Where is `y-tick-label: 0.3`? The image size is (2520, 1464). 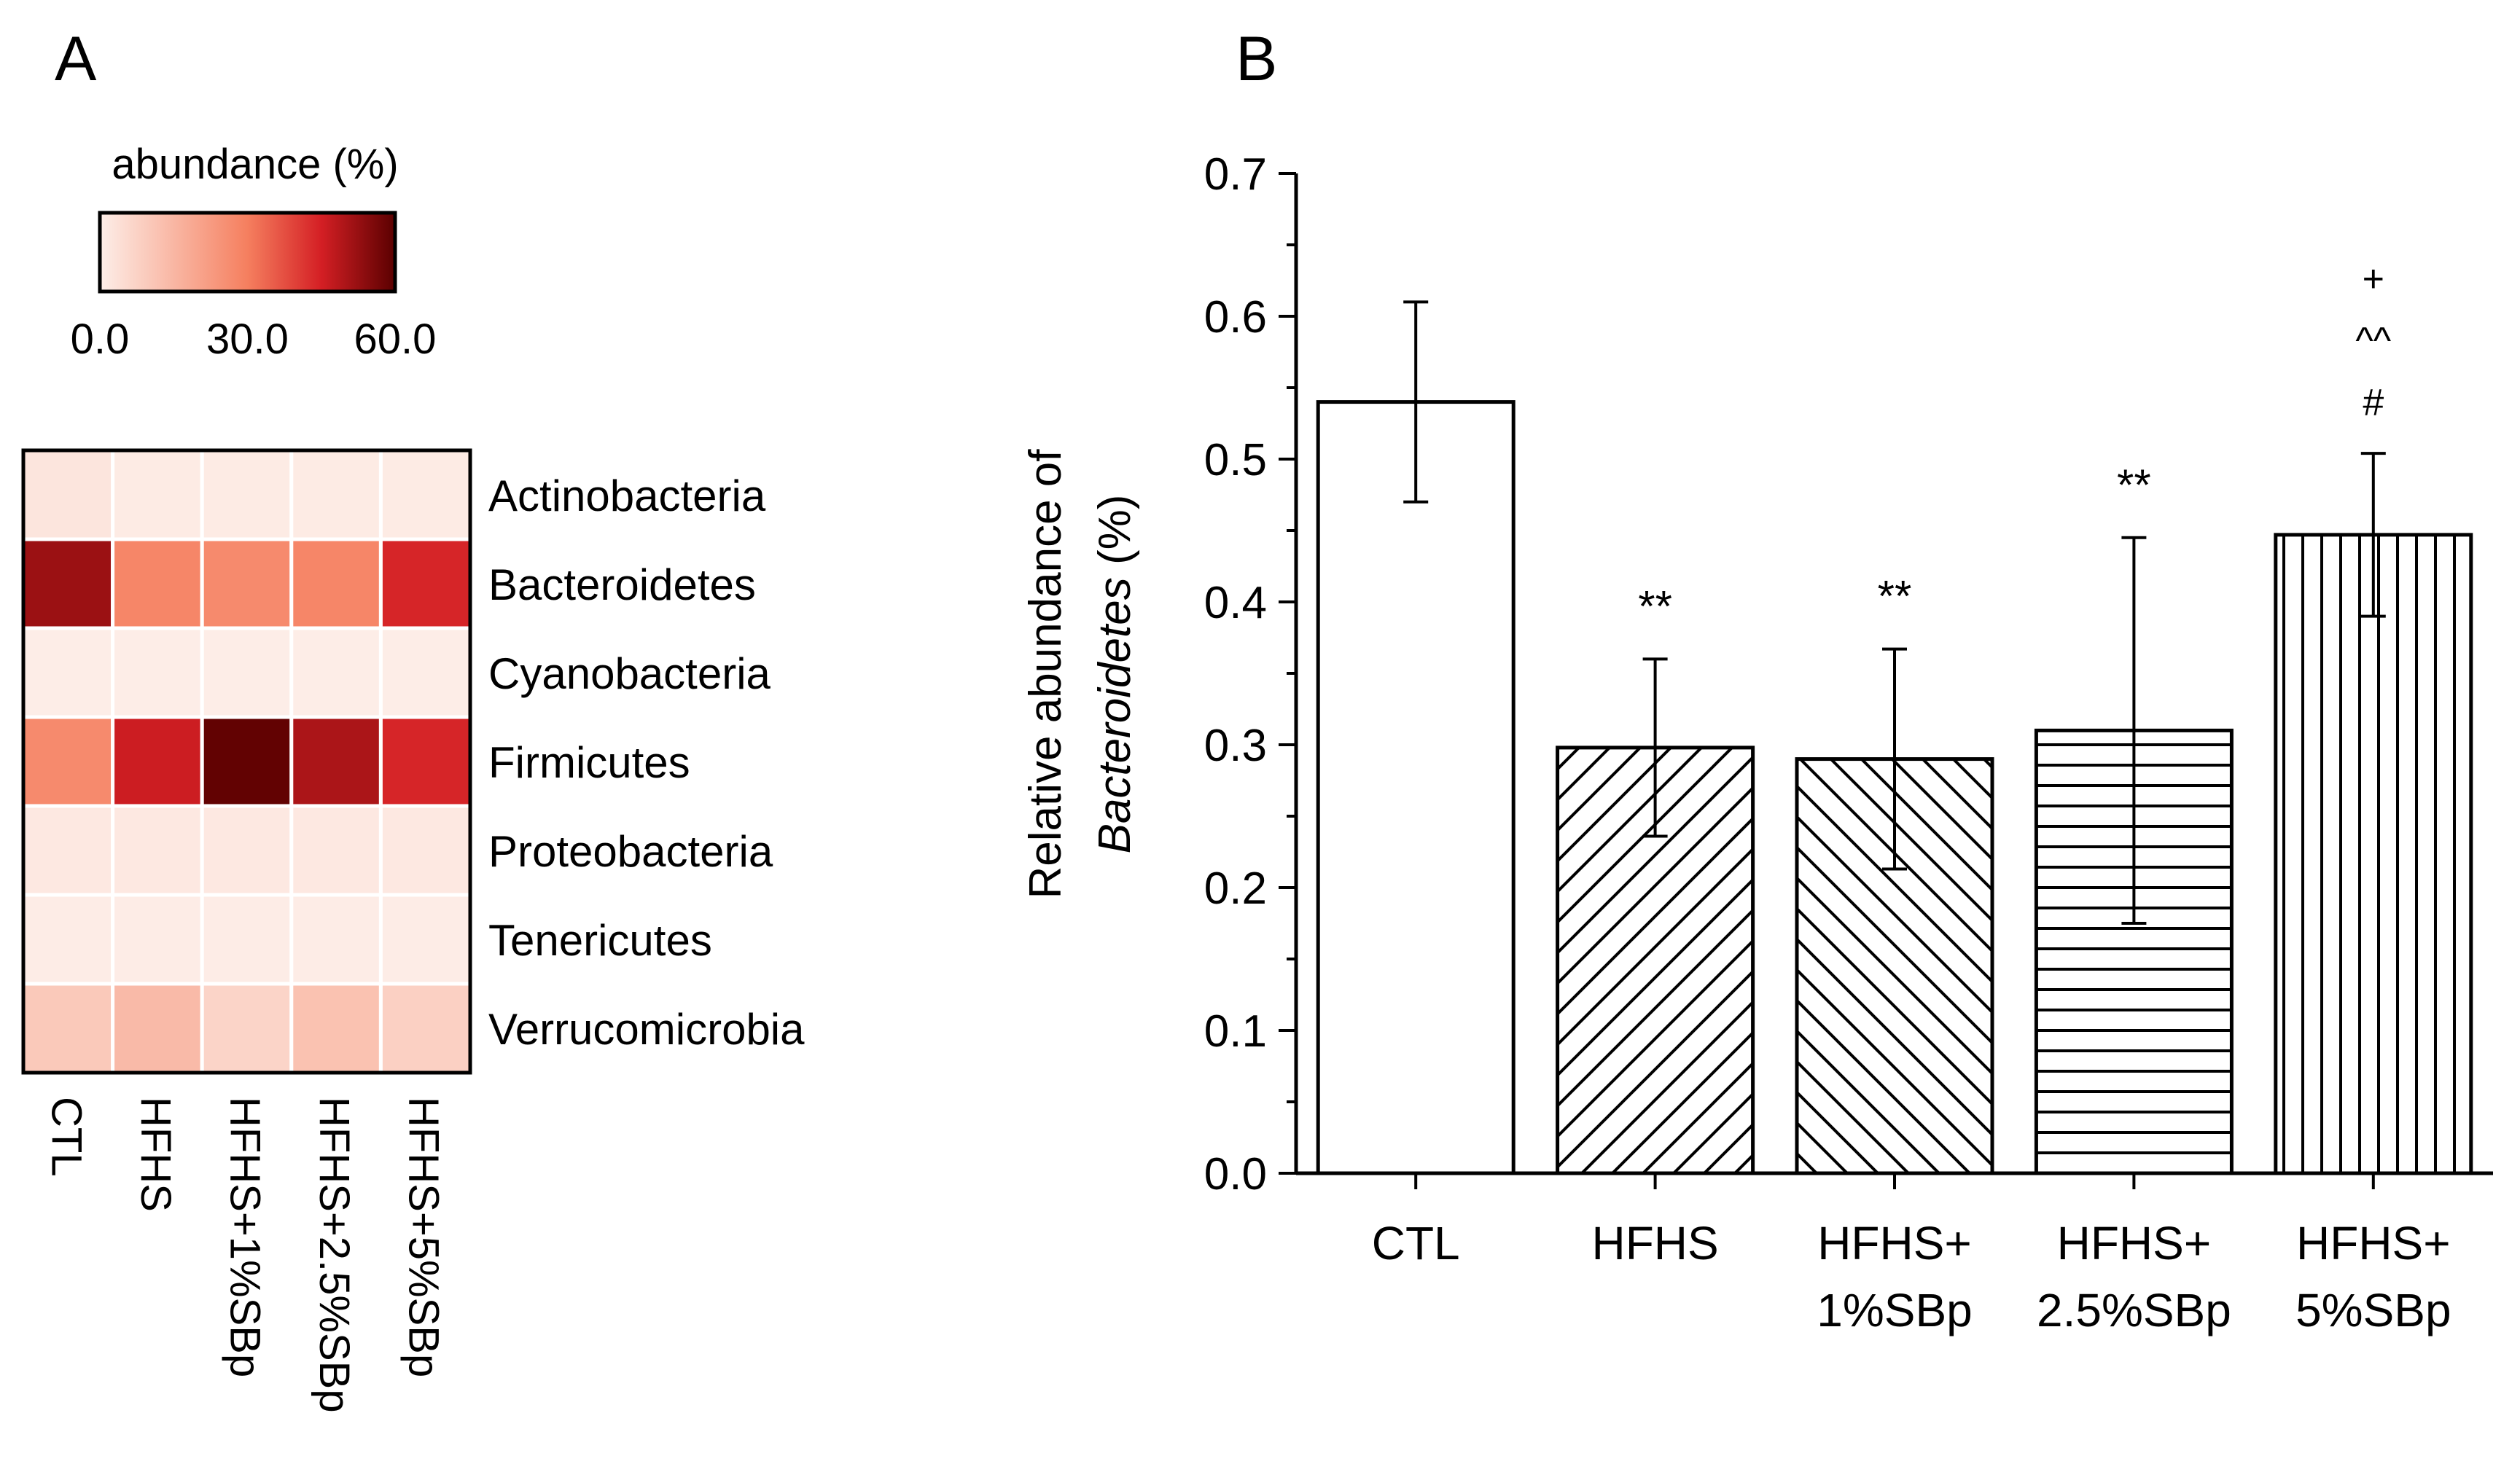 y-tick-label: 0.3 is located at coordinates (1235, 746).